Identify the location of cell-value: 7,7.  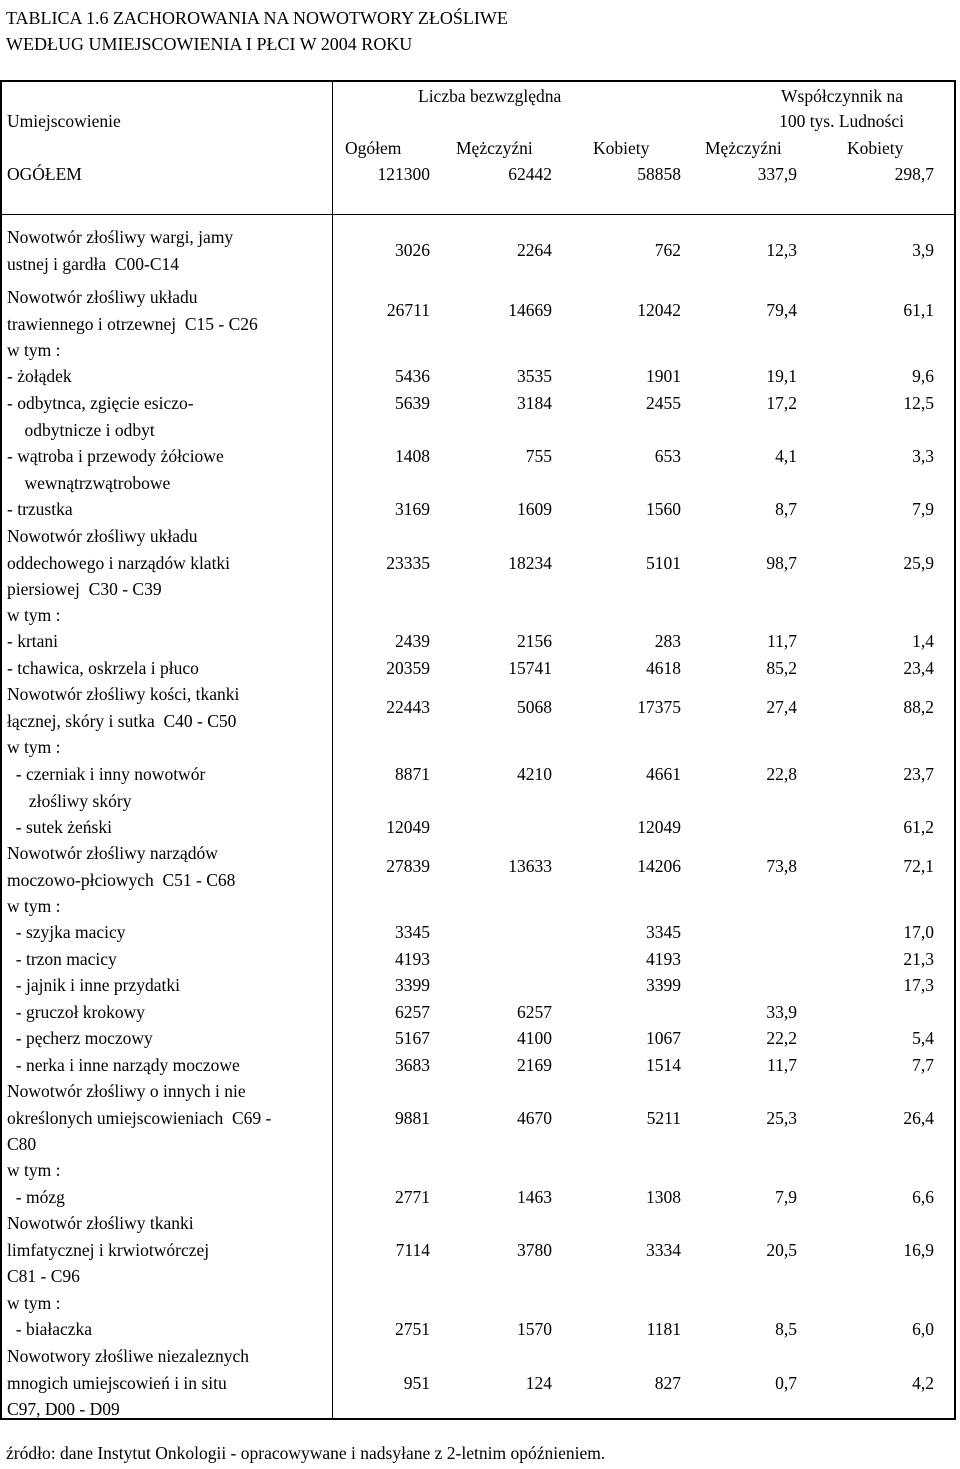
(923, 1065).